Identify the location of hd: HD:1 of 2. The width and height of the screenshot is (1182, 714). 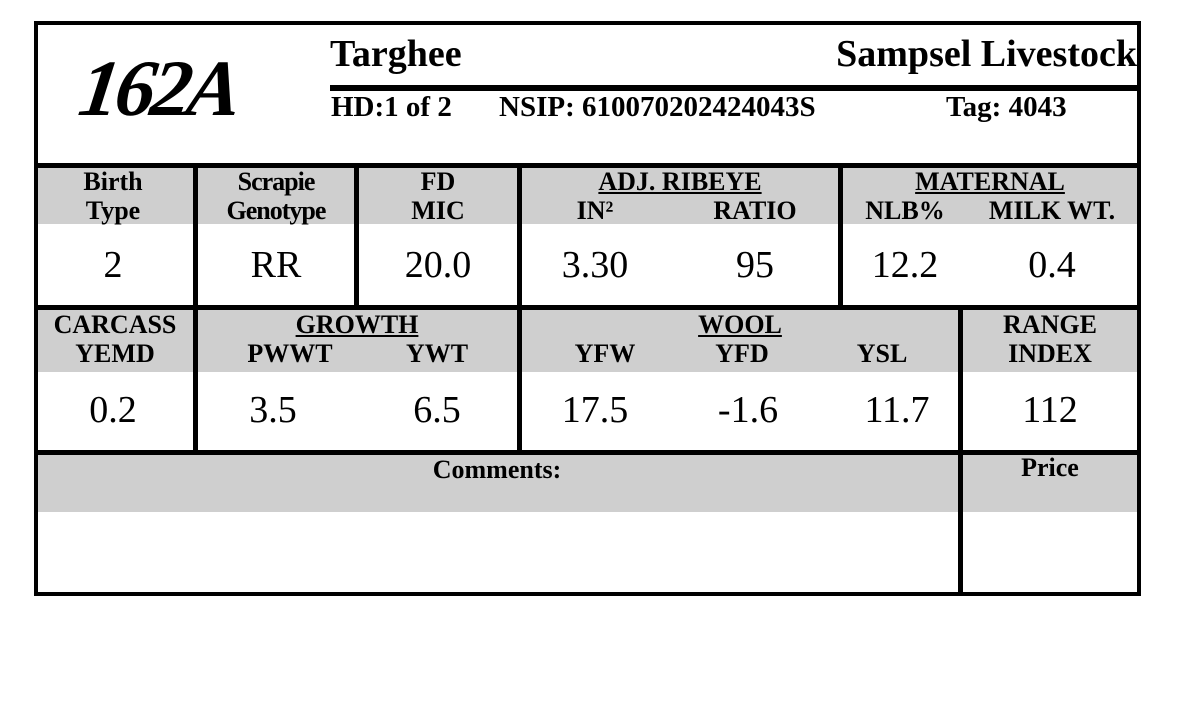
(391, 107).